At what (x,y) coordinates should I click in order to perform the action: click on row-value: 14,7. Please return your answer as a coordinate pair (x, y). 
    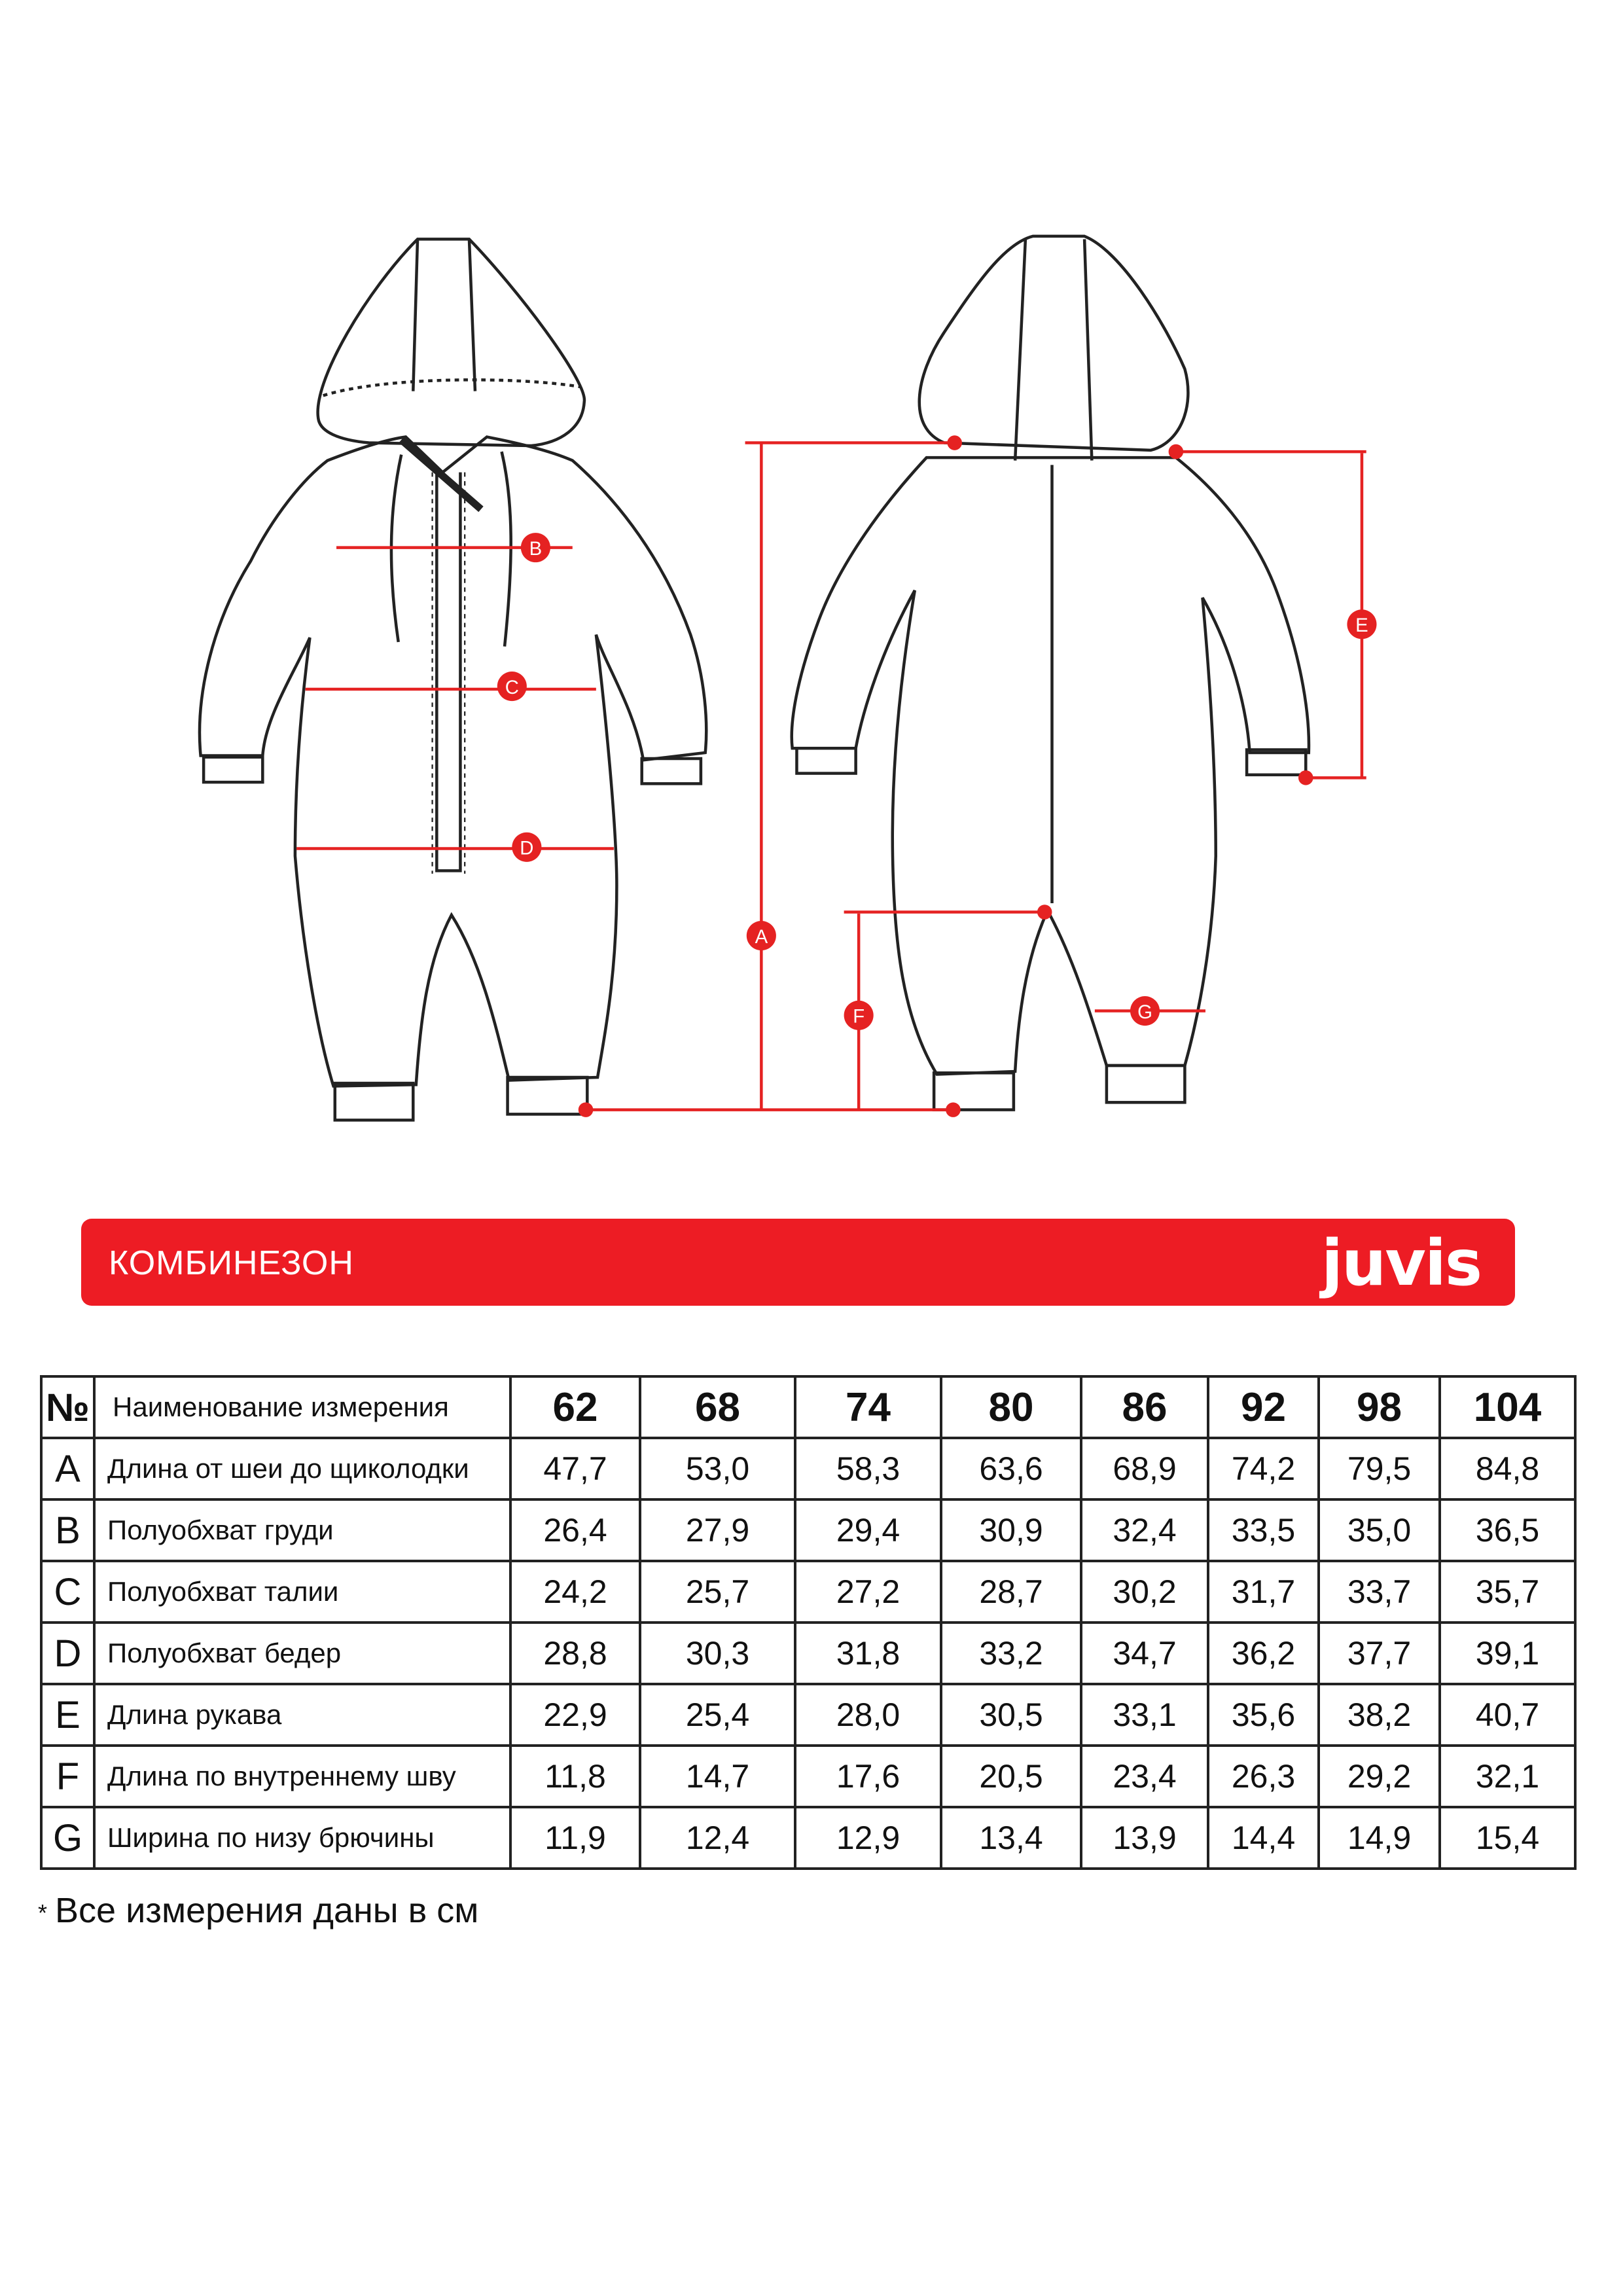
    Looking at the image, I should click on (718, 1776).